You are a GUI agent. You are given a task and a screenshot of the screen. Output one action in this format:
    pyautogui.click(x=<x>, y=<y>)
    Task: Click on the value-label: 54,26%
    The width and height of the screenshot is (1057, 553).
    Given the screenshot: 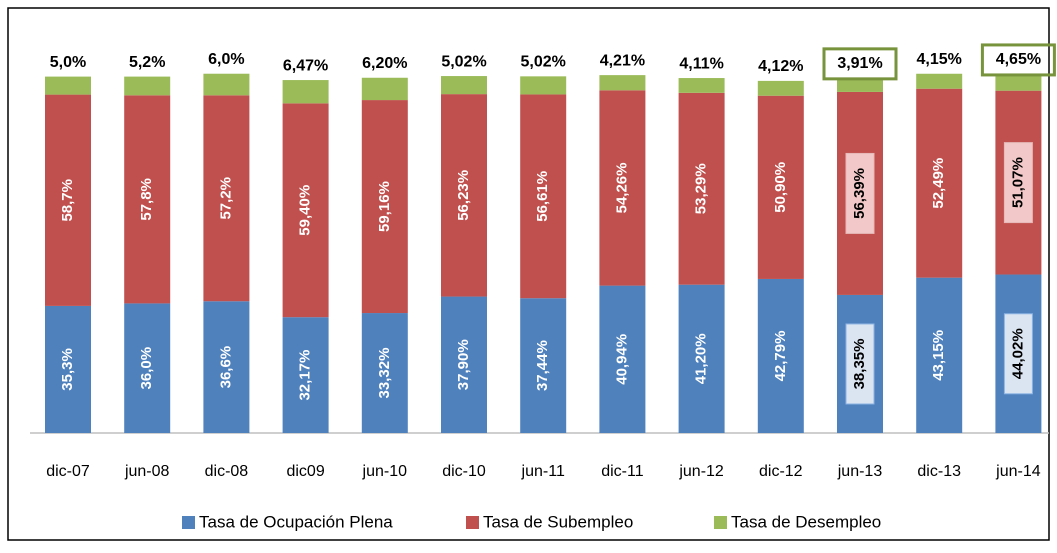 What is the action you would take?
    pyautogui.click(x=621, y=188)
    